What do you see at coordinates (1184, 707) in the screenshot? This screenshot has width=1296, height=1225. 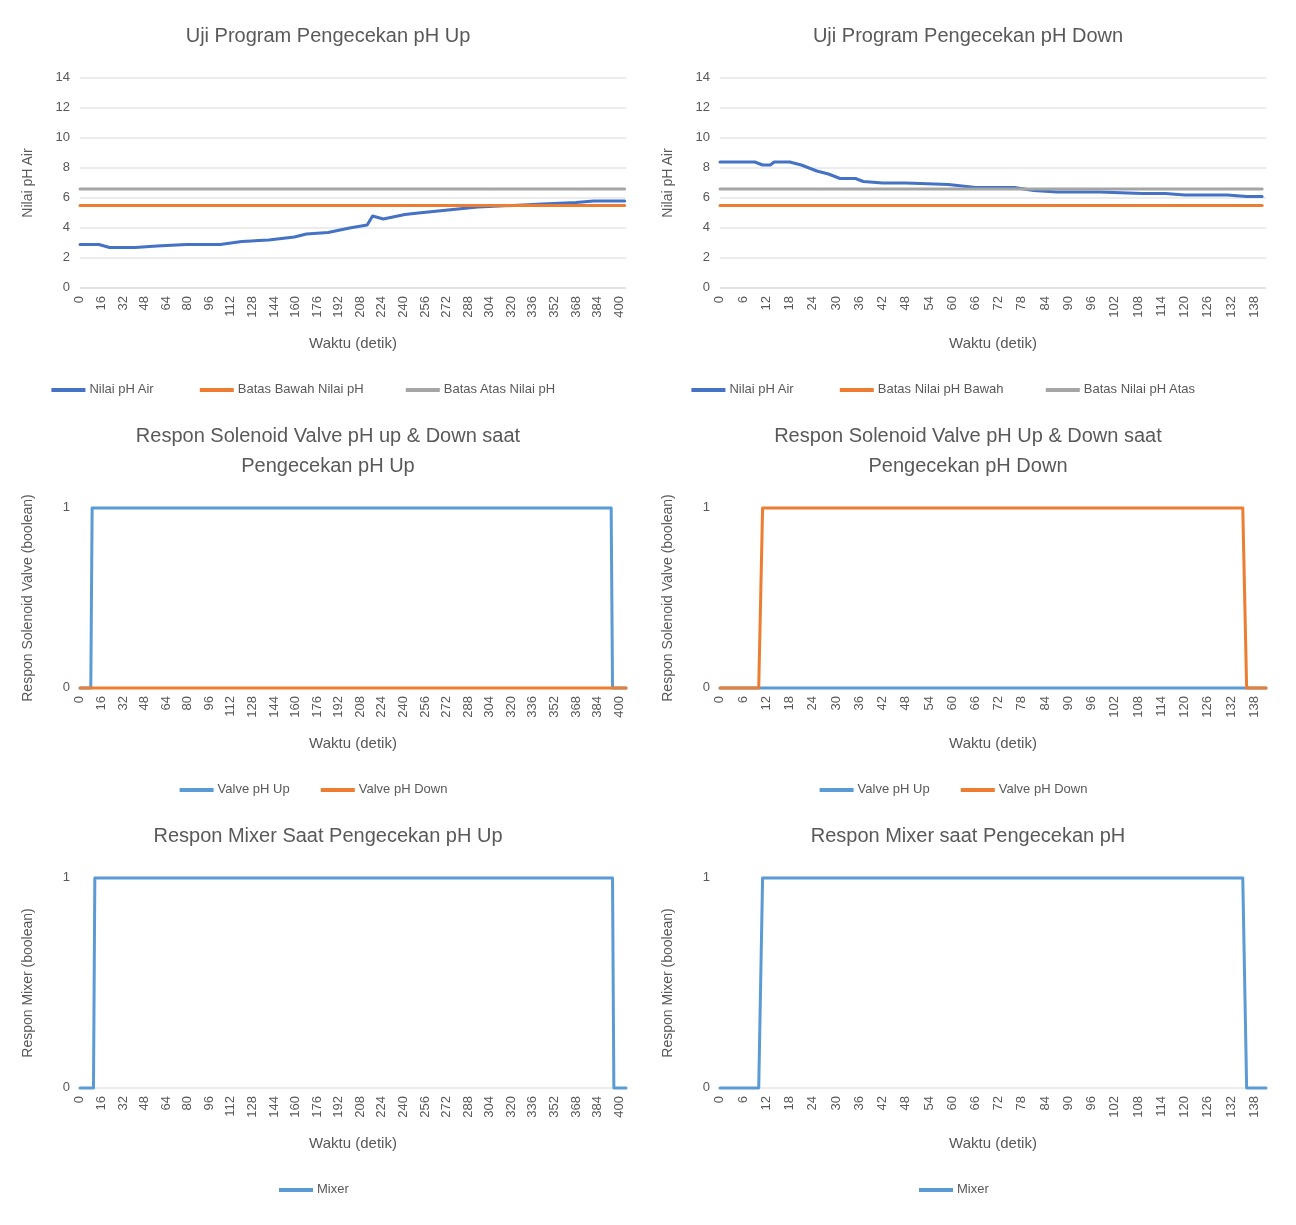 I see `x-tick-label: 120` at bounding box center [1184, 707].